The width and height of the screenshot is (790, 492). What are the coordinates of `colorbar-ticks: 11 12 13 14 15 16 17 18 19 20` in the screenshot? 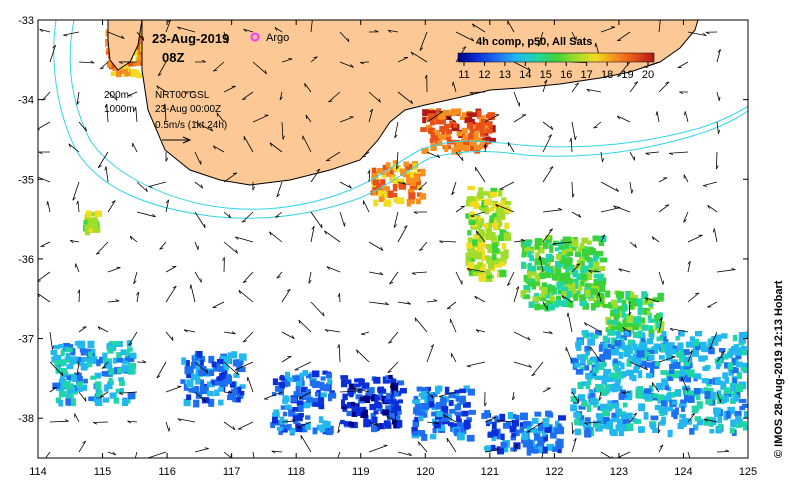 It's located at (556, 71).